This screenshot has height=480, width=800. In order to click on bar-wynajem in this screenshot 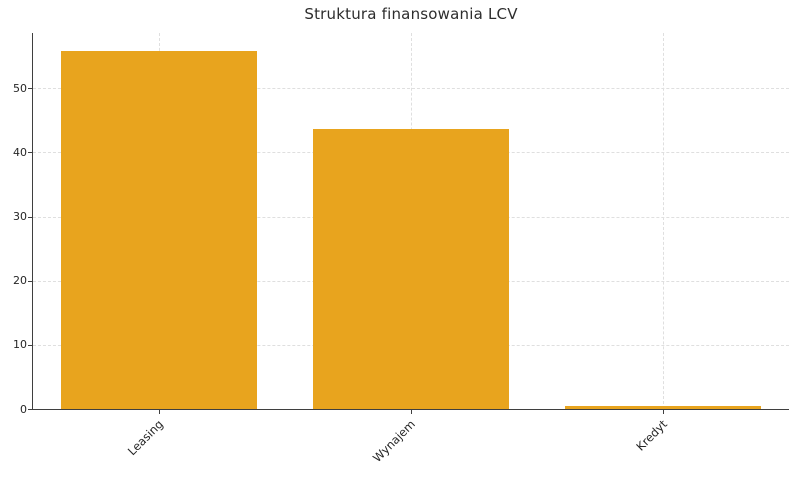, I will do `click(411, 268)`.